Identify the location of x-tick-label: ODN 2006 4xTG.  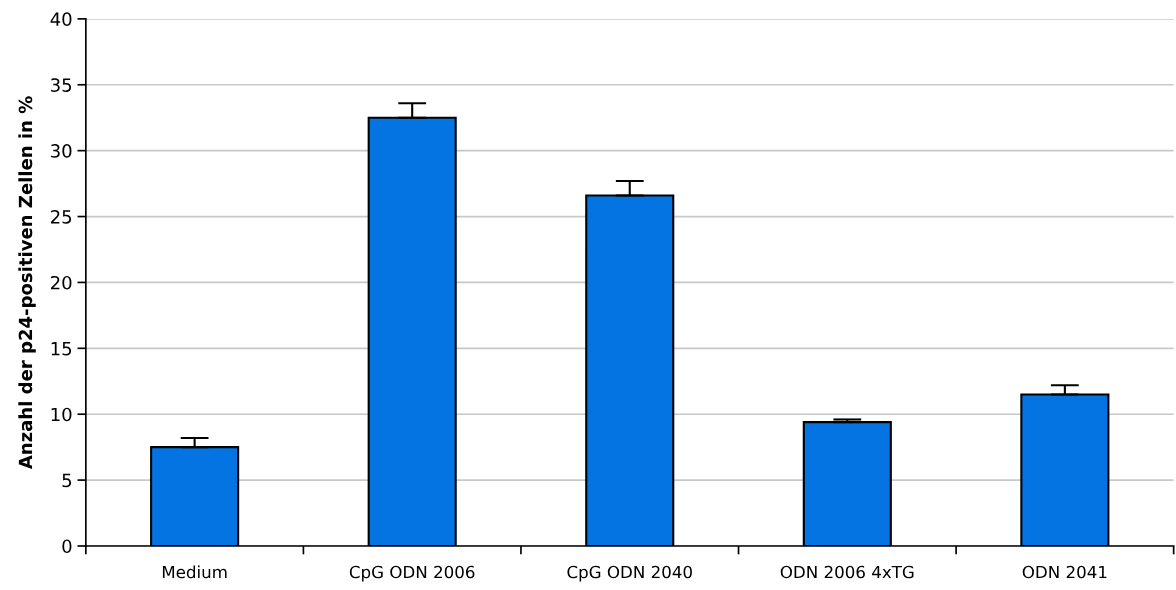
(847, 572).